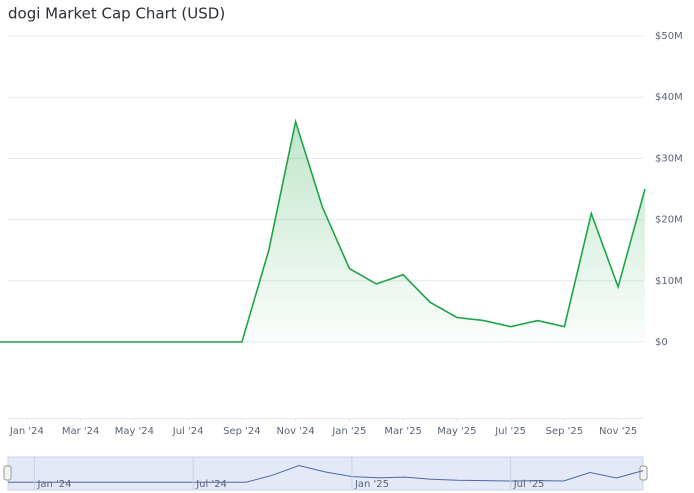  I want to click on x-tick-label: Mar '24, so click(81, 431).